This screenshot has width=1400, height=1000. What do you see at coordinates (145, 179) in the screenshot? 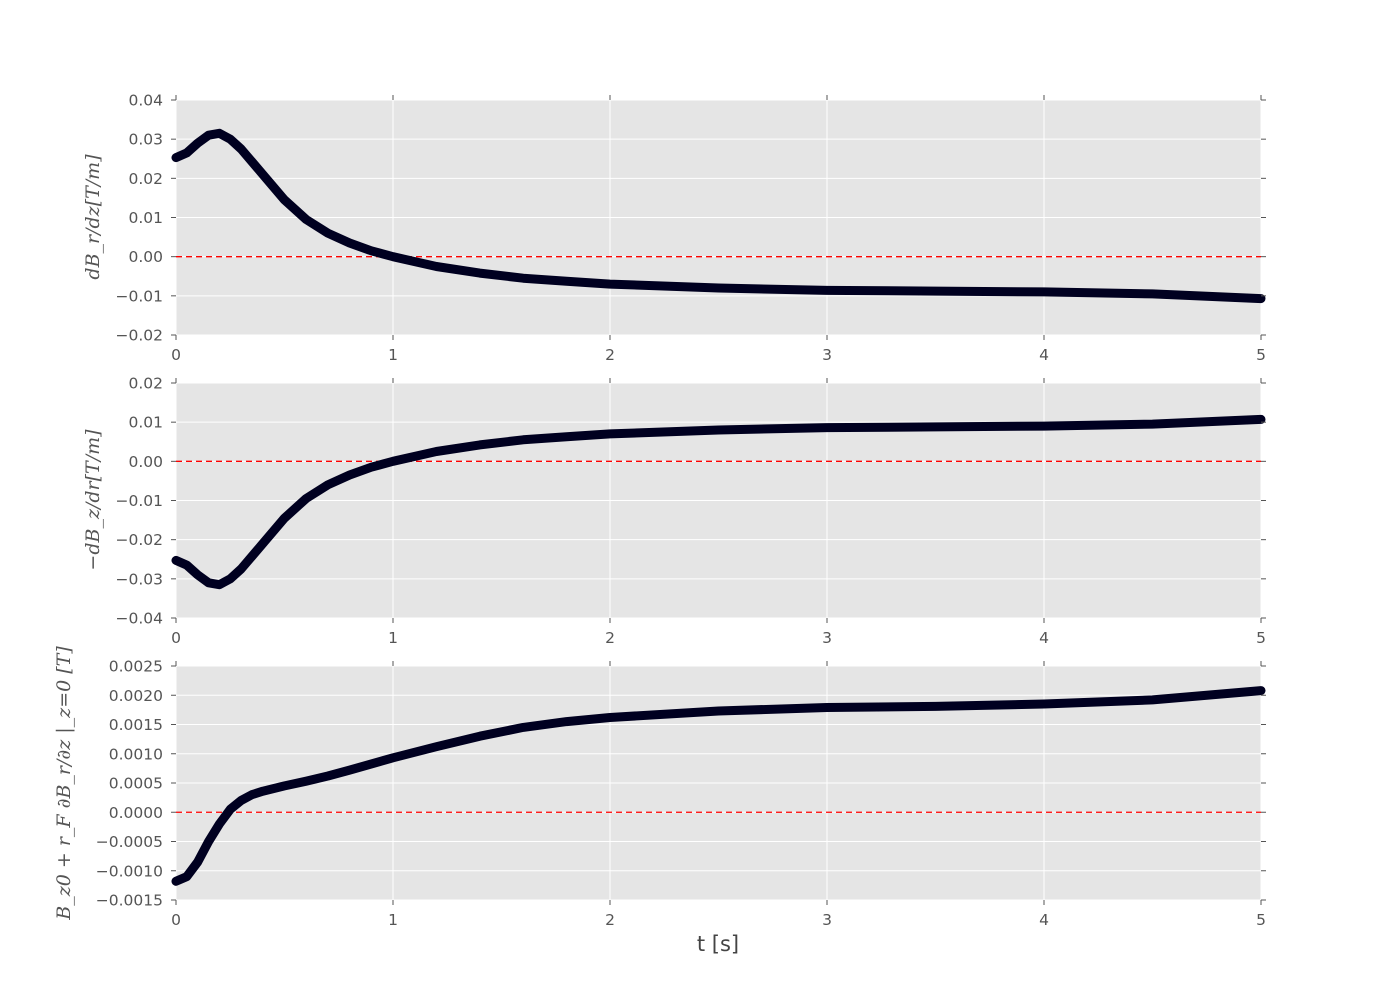
I see `panel-1-y-tick-2: 0.02` at bounding box center [145, 179].